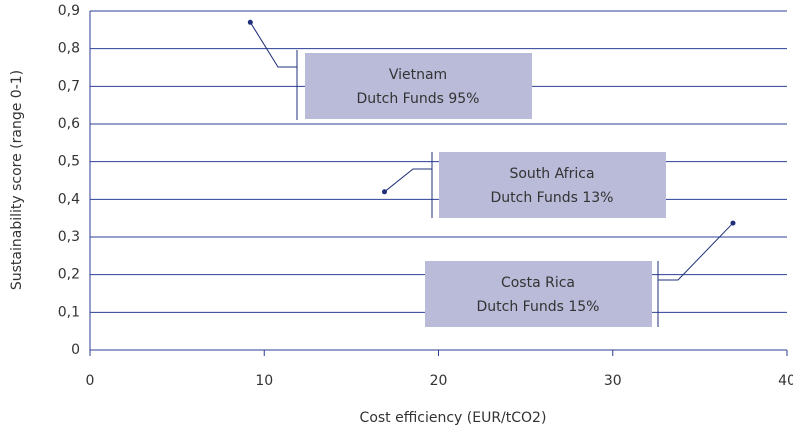 Image resolution: width=793 pixels, height=432 pixels. I want to click on y-tick-label: 0,1, so click(69, 312).